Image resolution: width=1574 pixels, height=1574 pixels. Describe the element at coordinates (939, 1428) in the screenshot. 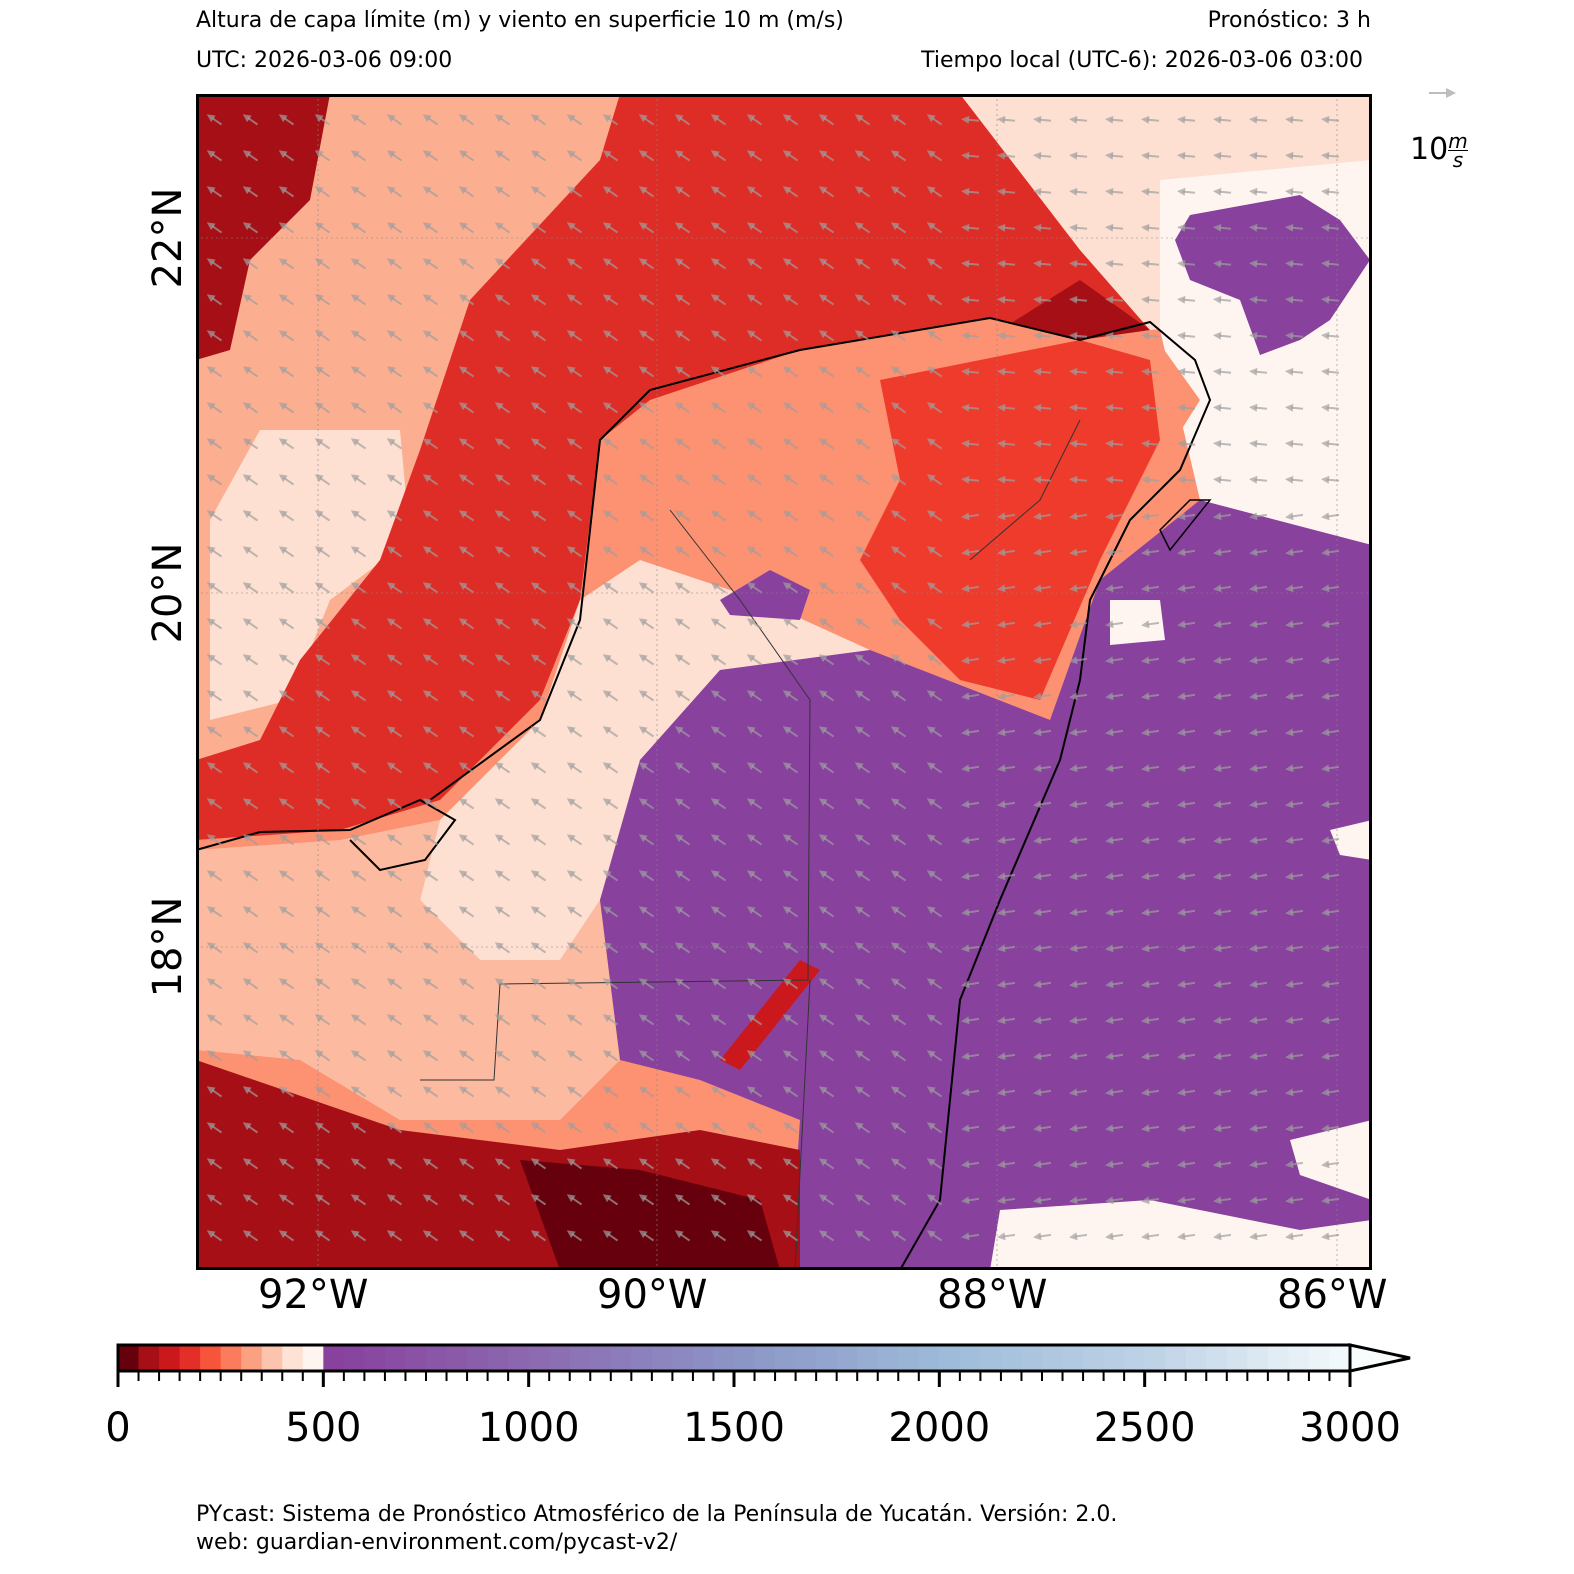

I see `colorbar-tick-label: 2000` at that location.